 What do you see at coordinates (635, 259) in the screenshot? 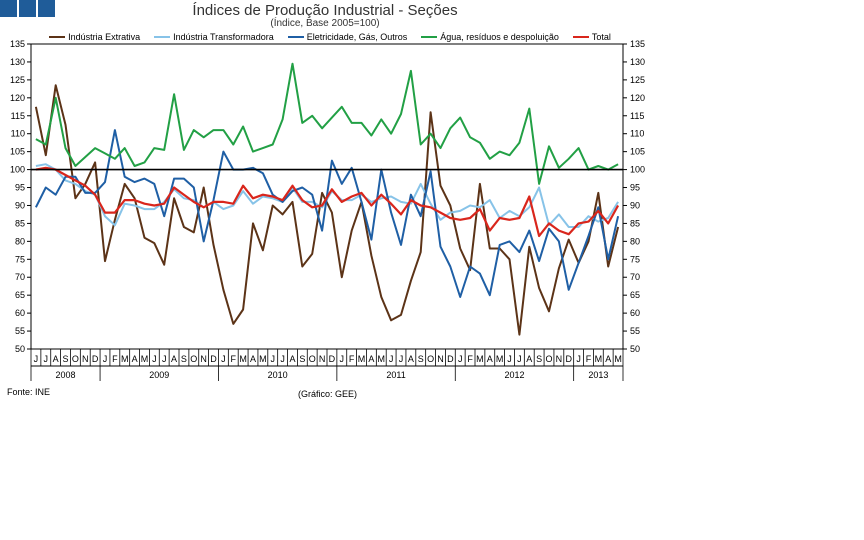
I see `y-tick-label-right: 75` at bounding box center [635, 259].